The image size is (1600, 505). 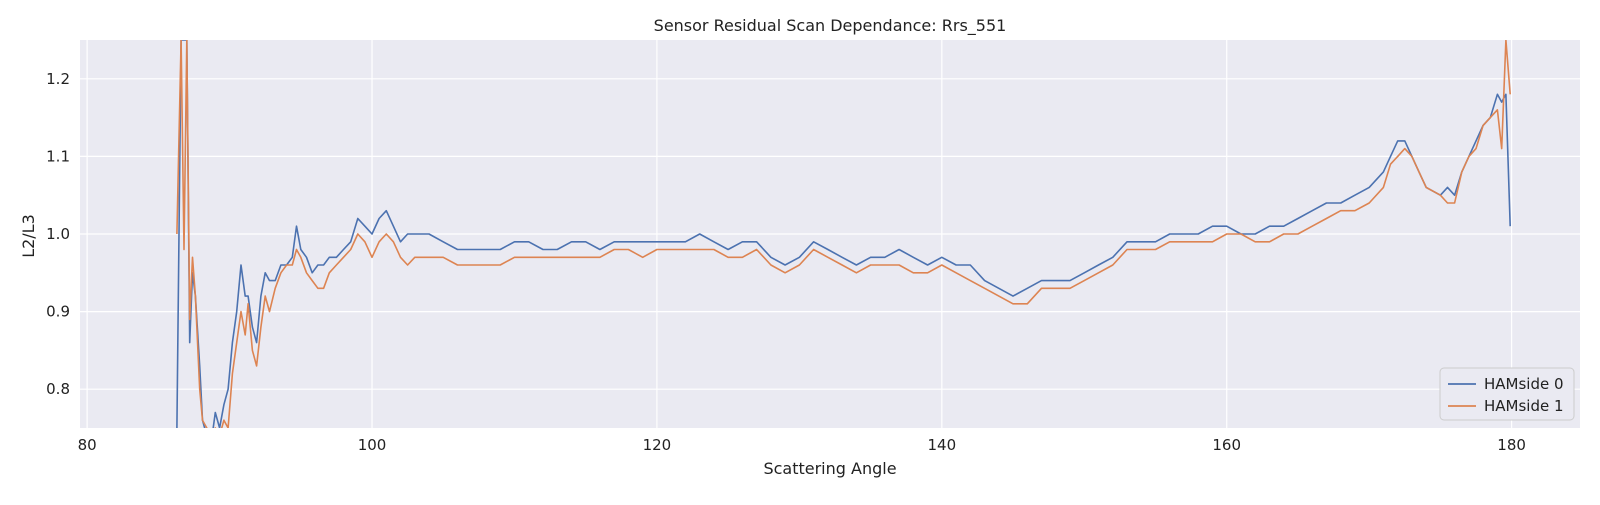 I want to click on y-tick-label: 1.2, so click(x=58, y=79).